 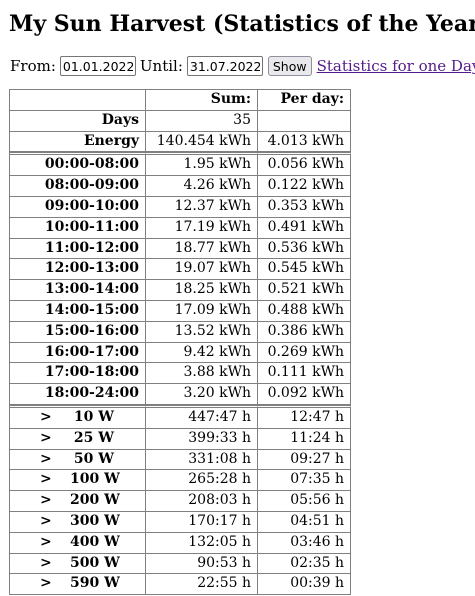 I want to click on power-threshold: 590 W, so click(x=92, y=584).